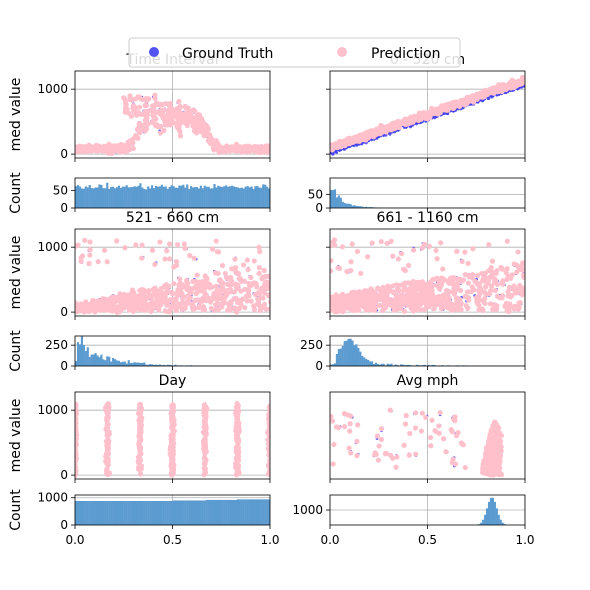 Image resolution: width=590 pixels, height=590 pixels. I want to click on y-axis-label: med value, so click(16, 115).